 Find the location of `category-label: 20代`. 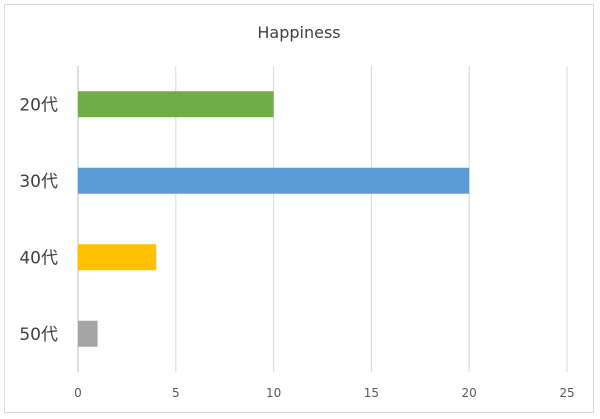

category-label: 20代 is located at coordinates (38, 105).